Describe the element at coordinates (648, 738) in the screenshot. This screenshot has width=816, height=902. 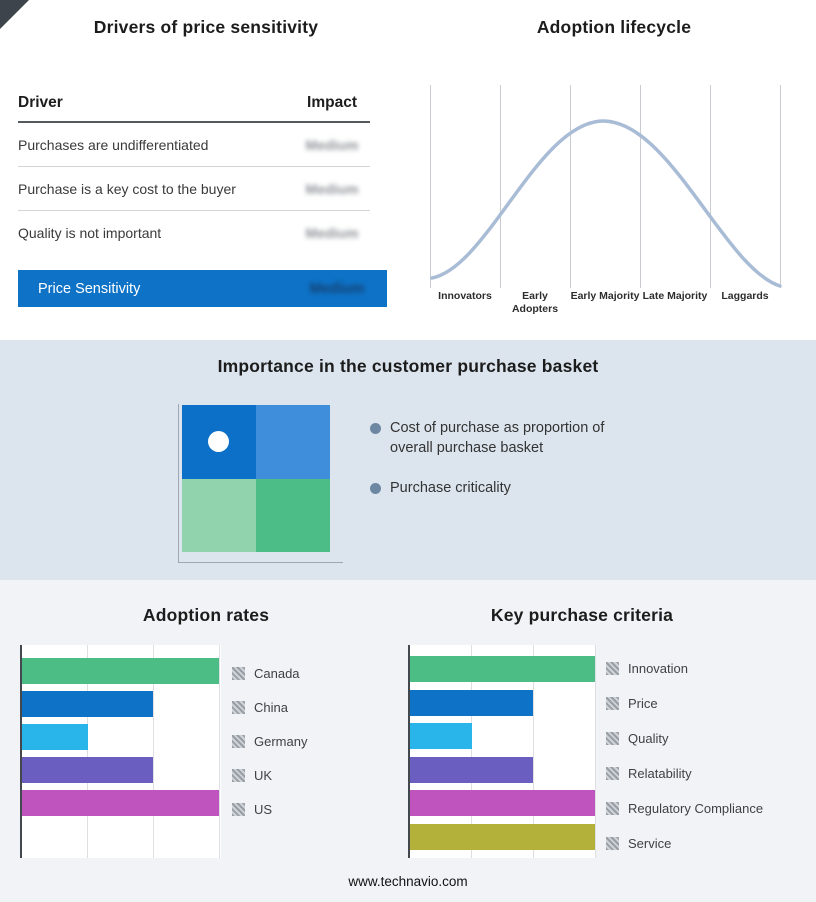
I see `legend-label: Quality` at that location.